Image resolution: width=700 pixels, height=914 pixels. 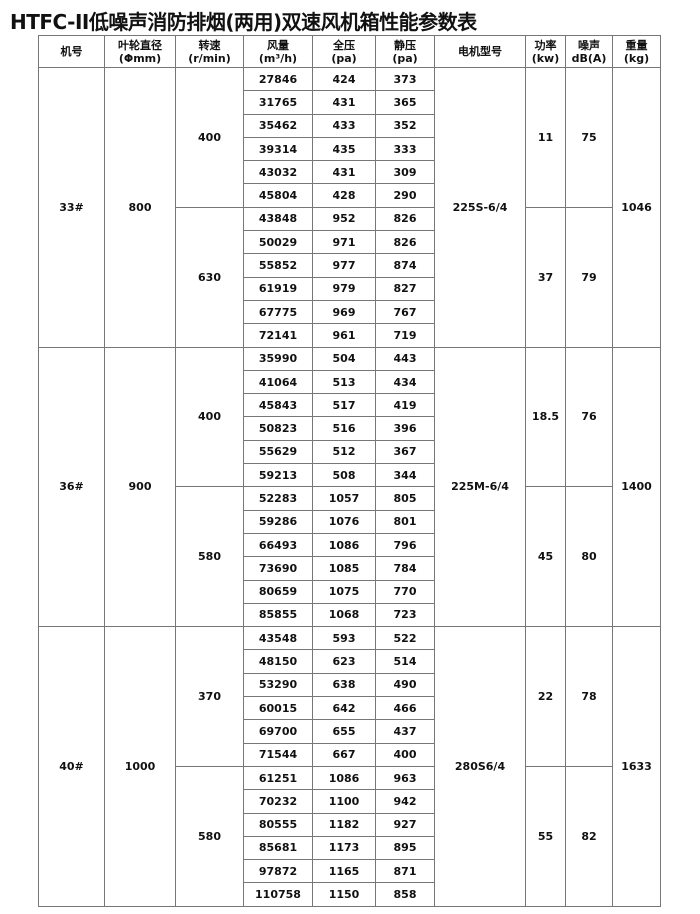 I want to click on static-pressure-cell: 396, so click(x=405, y=428).